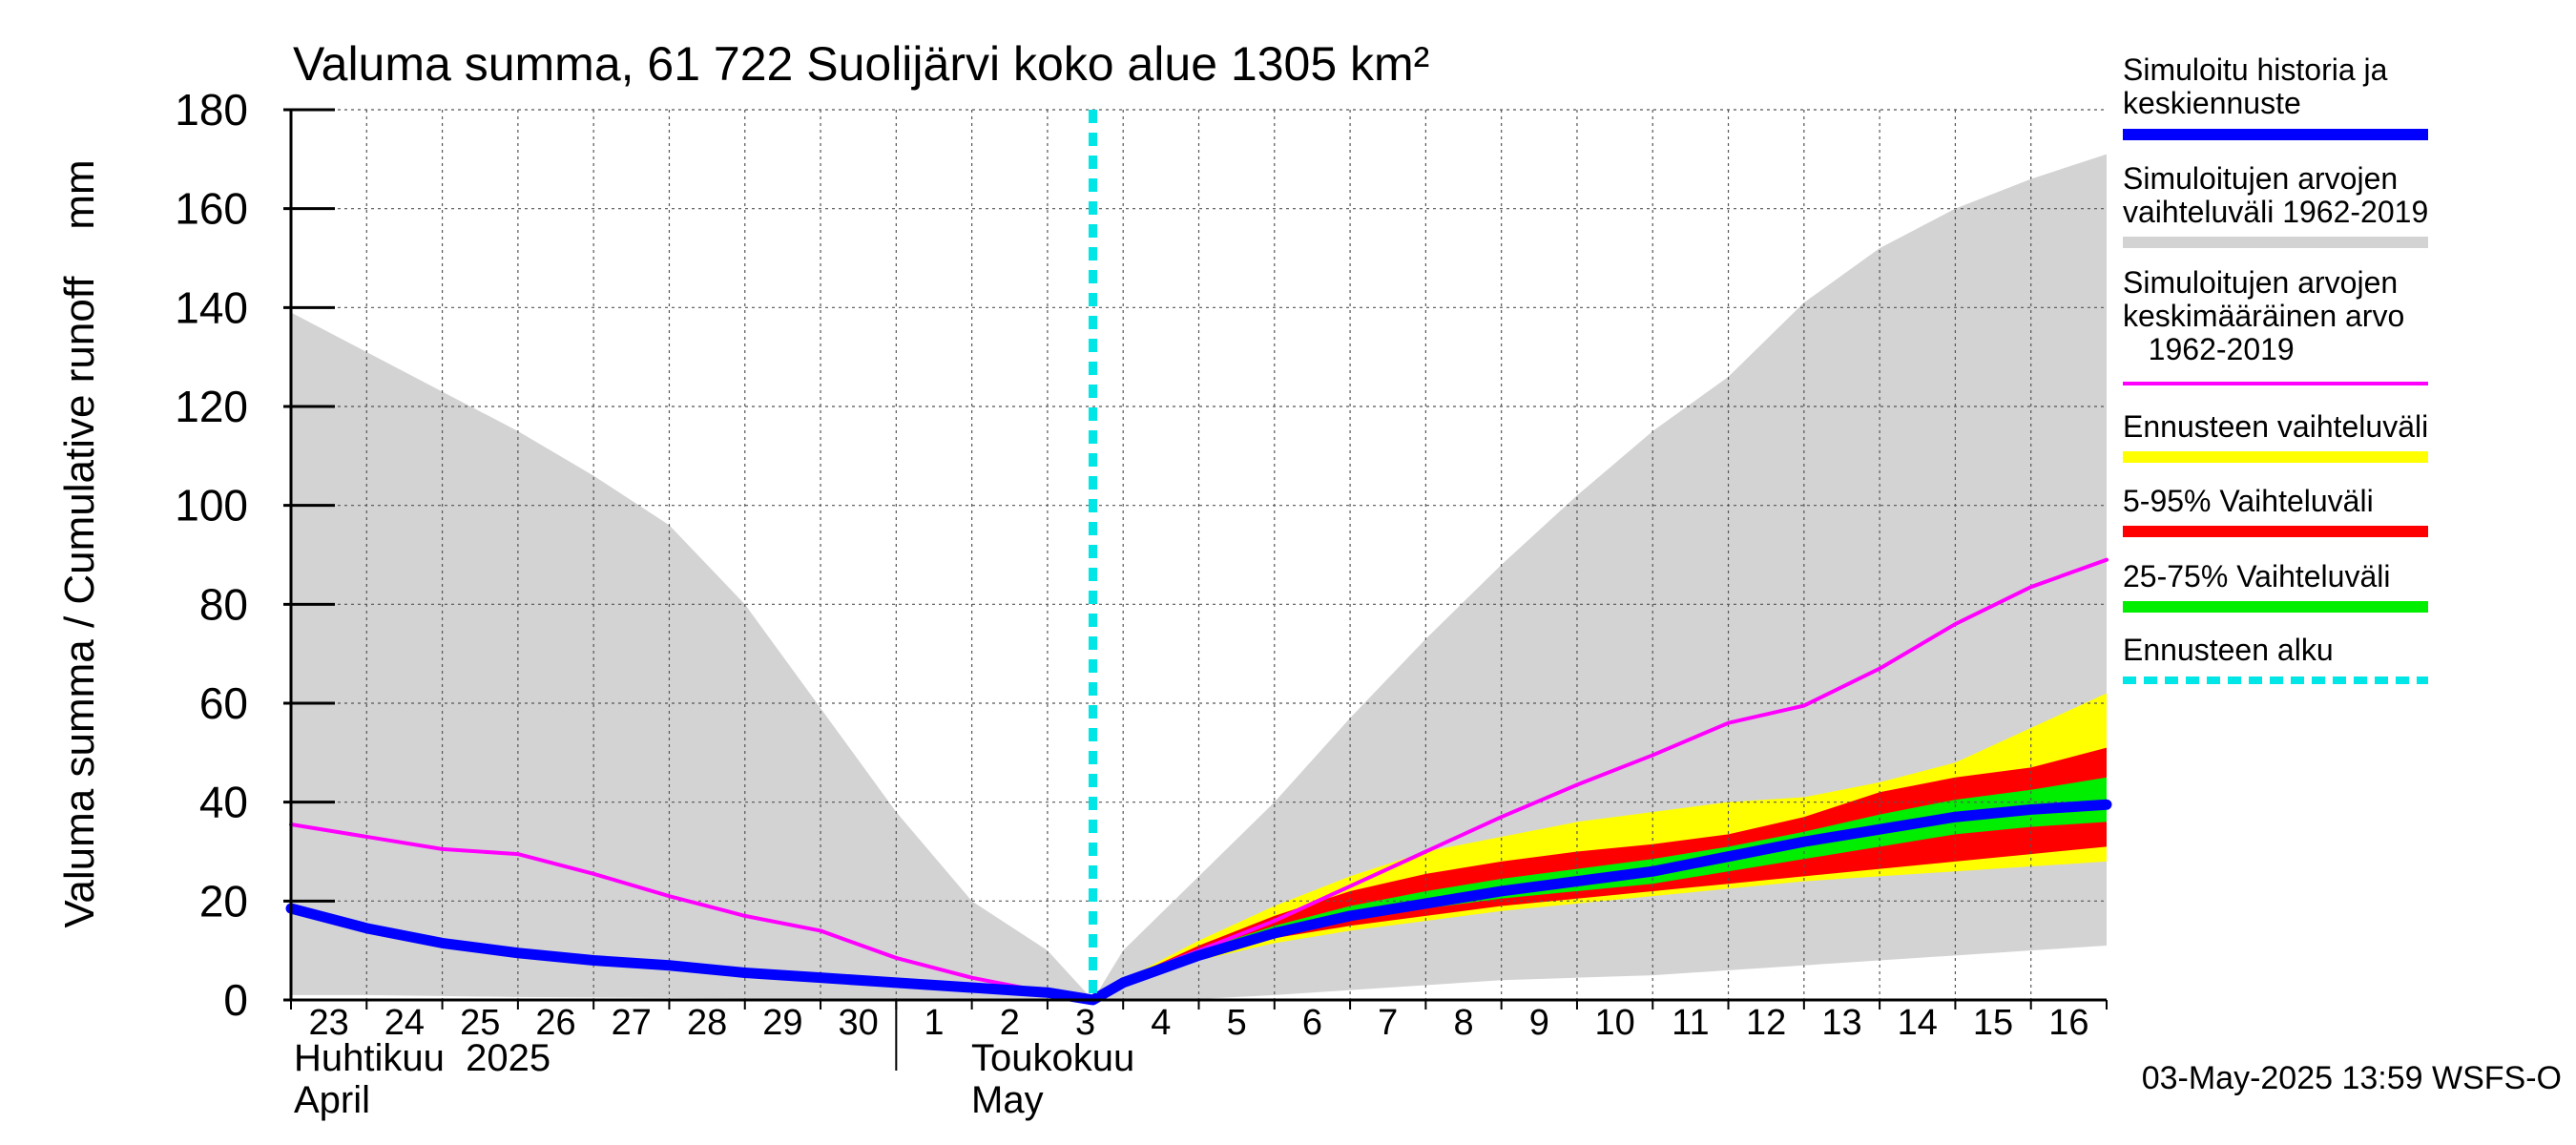 The image size is (2576, 1145). Describe the element at coordinates (480, 1023) in the screenshot. I see `x-tick-label: 25` at that location.